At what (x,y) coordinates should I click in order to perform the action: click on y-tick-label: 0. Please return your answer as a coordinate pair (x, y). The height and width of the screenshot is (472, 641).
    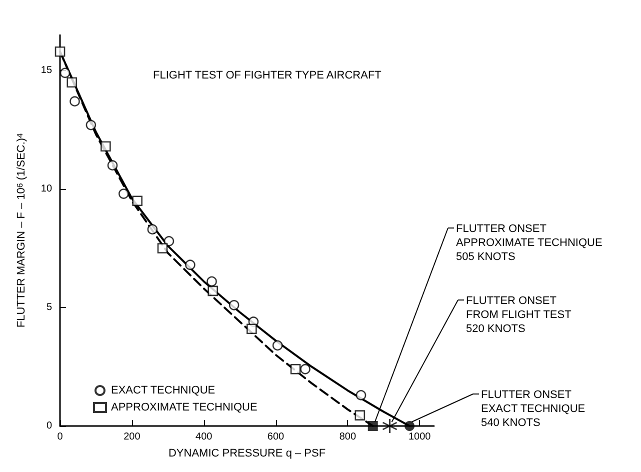
    Looking at the image, I should click on (49, 426).